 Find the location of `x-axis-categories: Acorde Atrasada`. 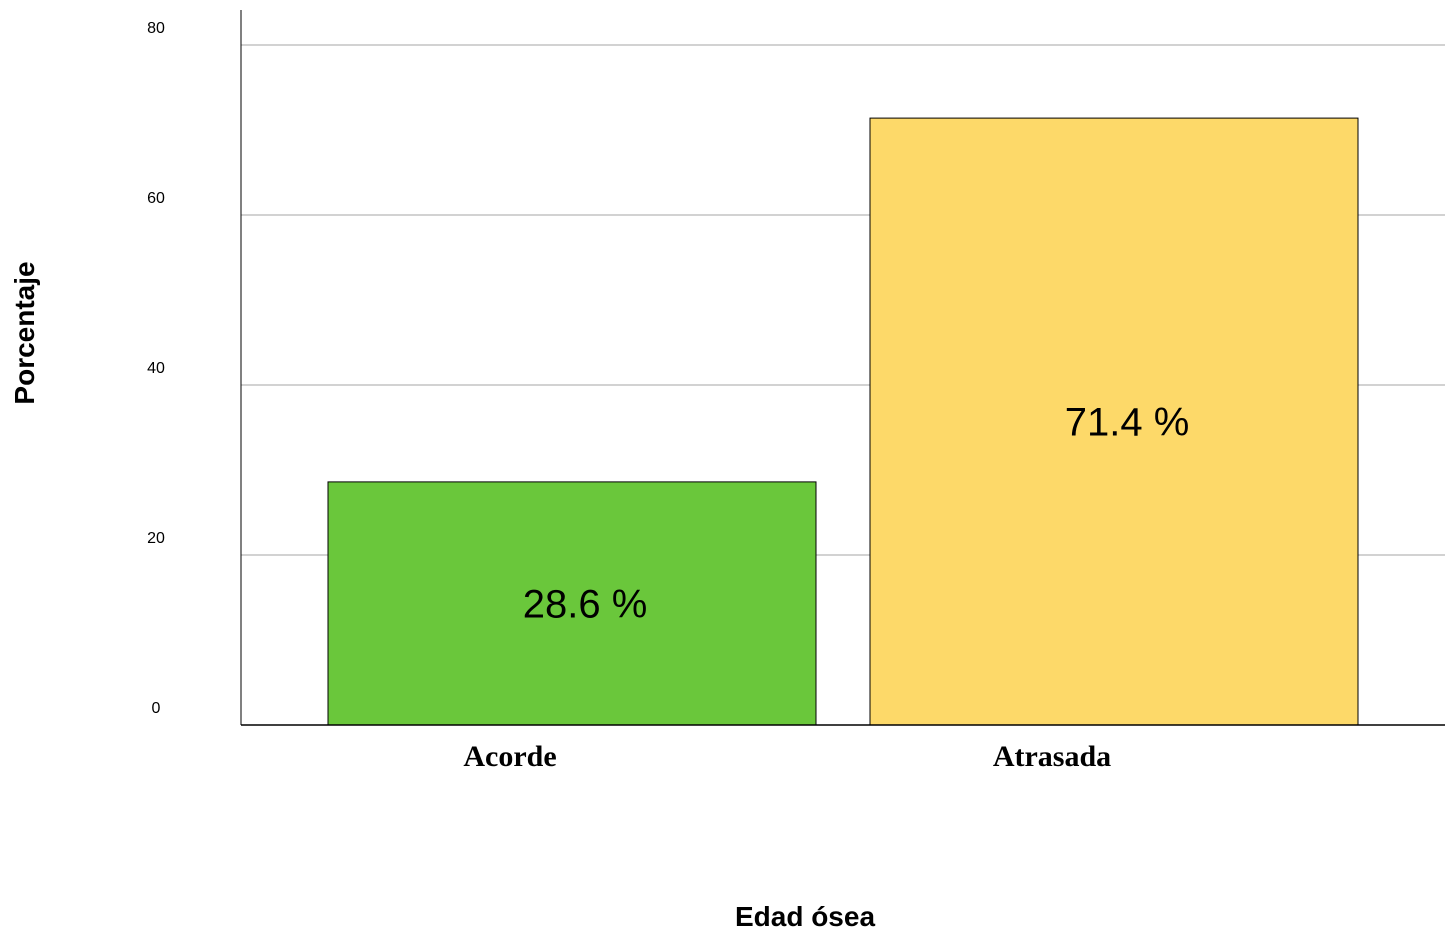

x-axis-categories: Acorde Atrasada is located at coordinates (787, 756).